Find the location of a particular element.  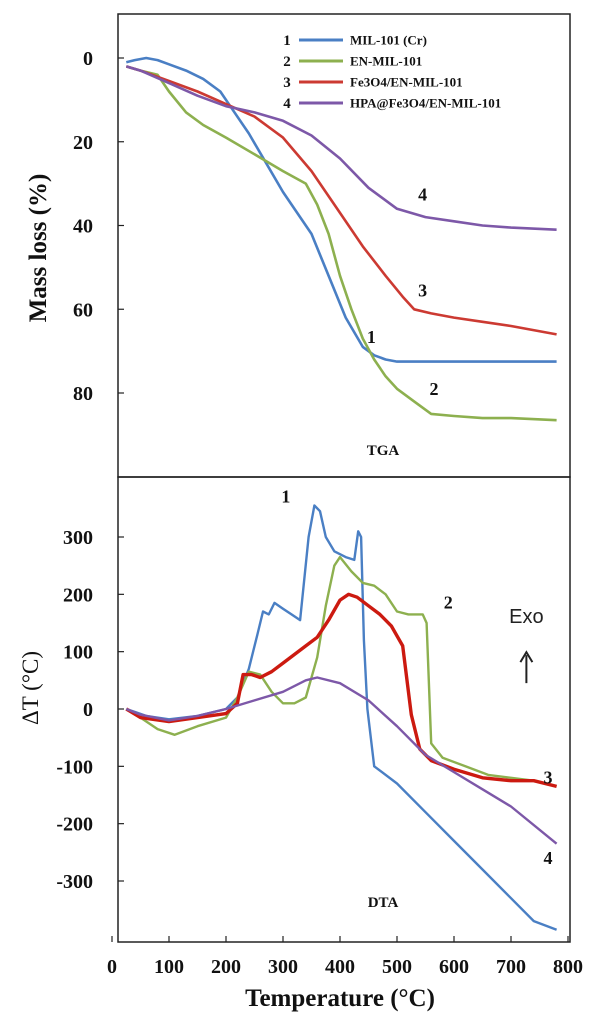

tga-y-tick-label: 40 is located at coordinates (83, 227).